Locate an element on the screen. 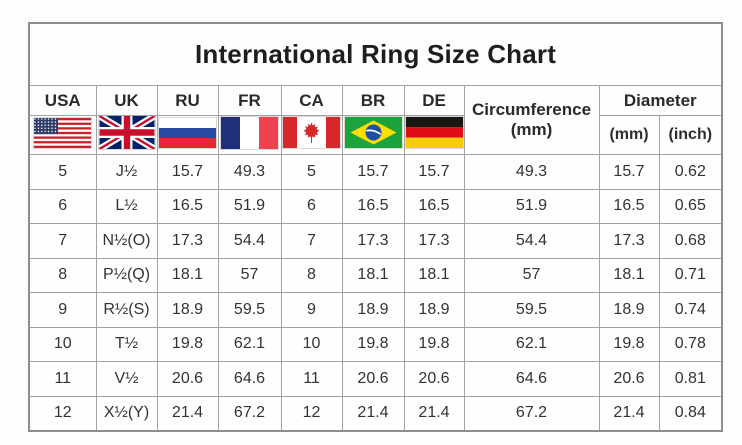 The image size is (742, 445). usa-flag-icon is located at coordinates (63, 132).